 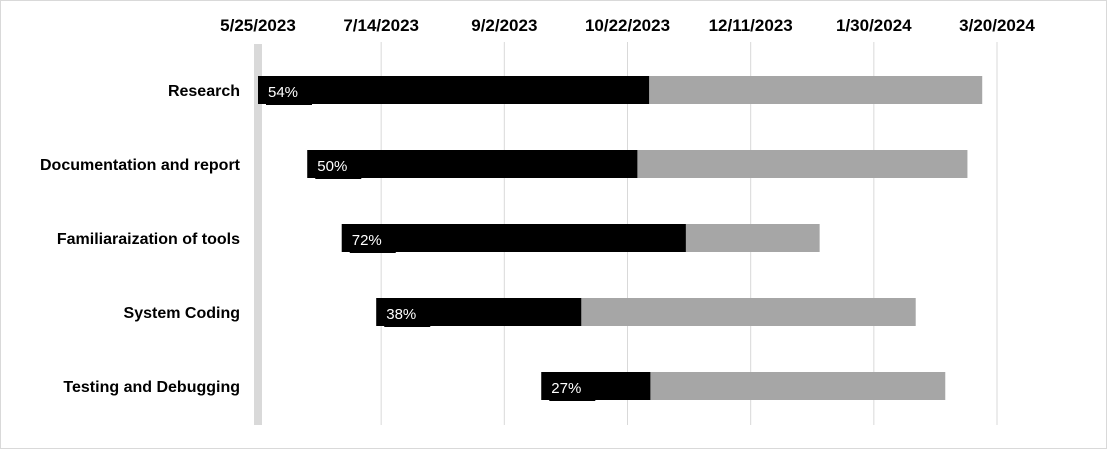 I want to click on x-tick-label: 9/2/2023, so click(x=504, y=25).